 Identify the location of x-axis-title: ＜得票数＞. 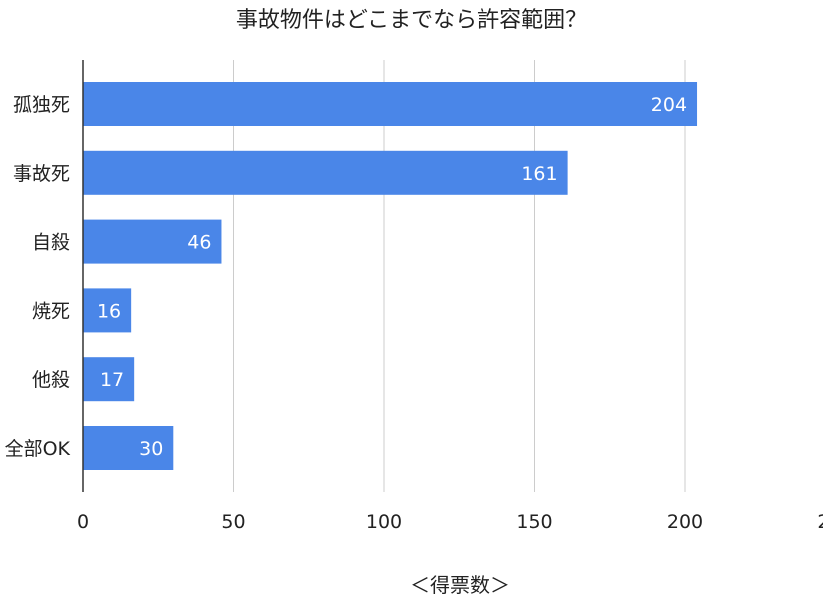
(460, 585).